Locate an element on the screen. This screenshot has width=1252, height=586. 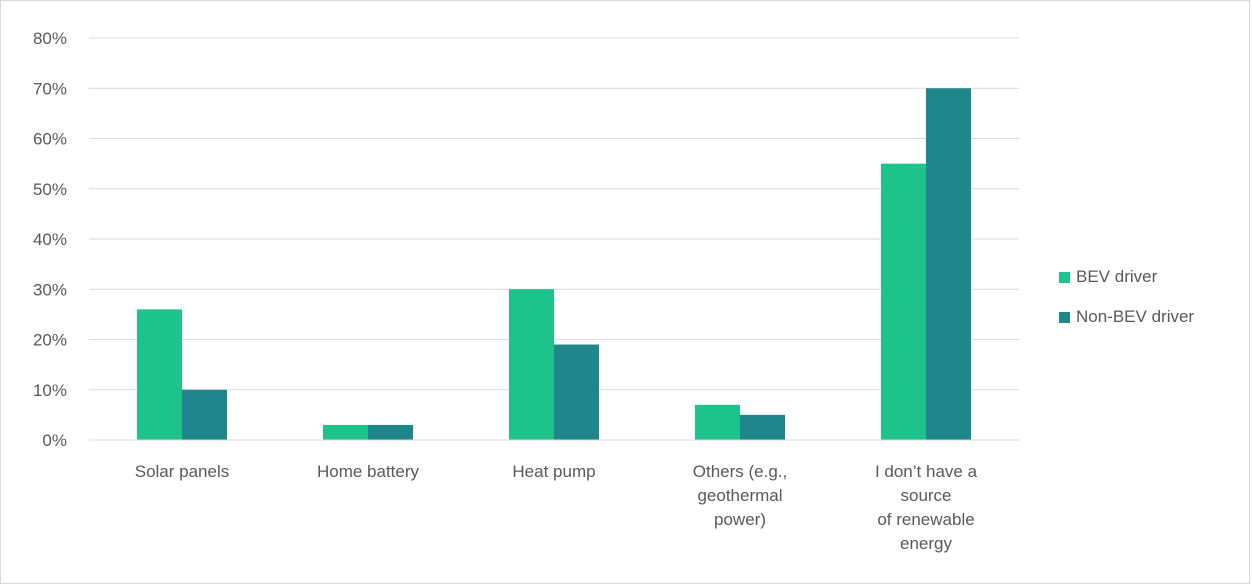
legend-label: BEV driver is located at coordinates (1117, 276).